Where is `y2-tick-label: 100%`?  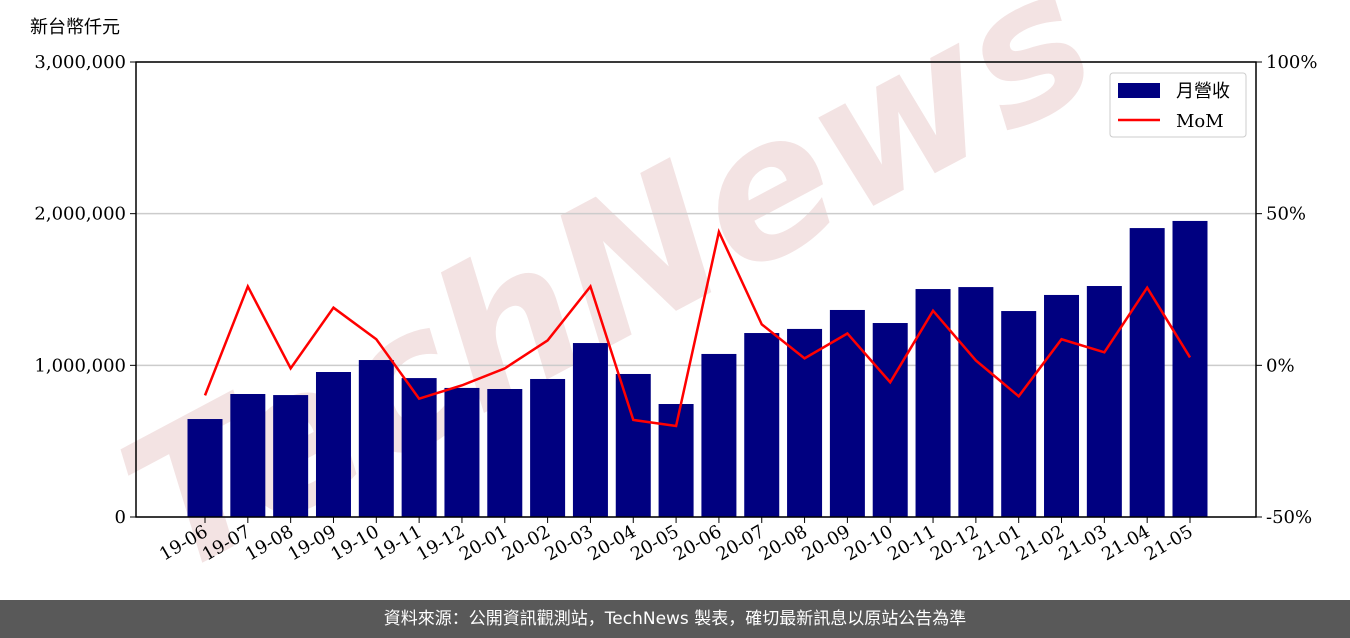 y2-tick-label: 100% is located at coordinates (1291, 62).